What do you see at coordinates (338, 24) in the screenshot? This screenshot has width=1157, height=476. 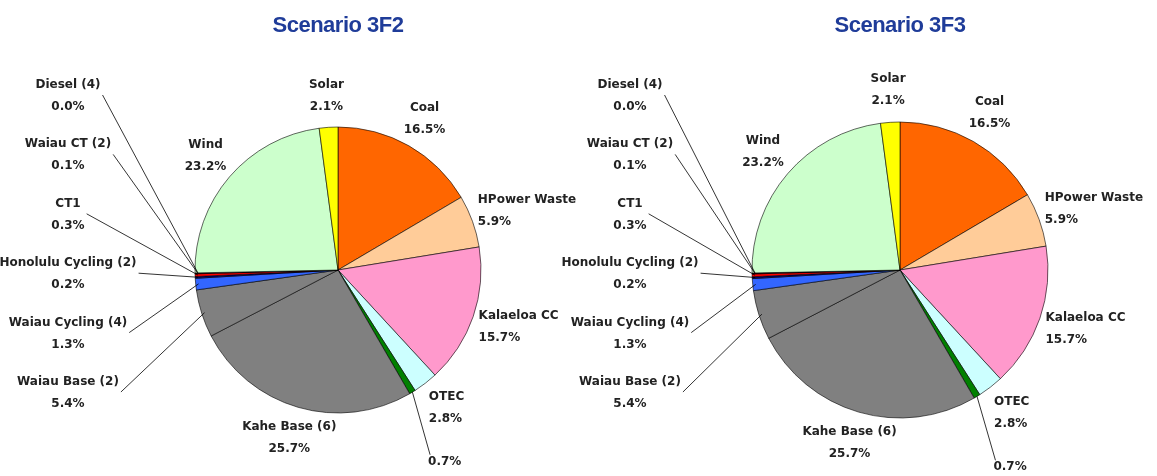 I see `chart-title: Scenario 3F2` at bounding box center [338, 24].